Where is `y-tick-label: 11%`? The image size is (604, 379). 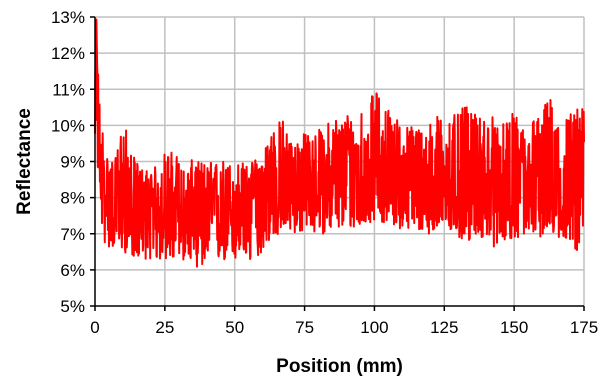 y-tick-label: 11% is located at coordinates (68, 89).